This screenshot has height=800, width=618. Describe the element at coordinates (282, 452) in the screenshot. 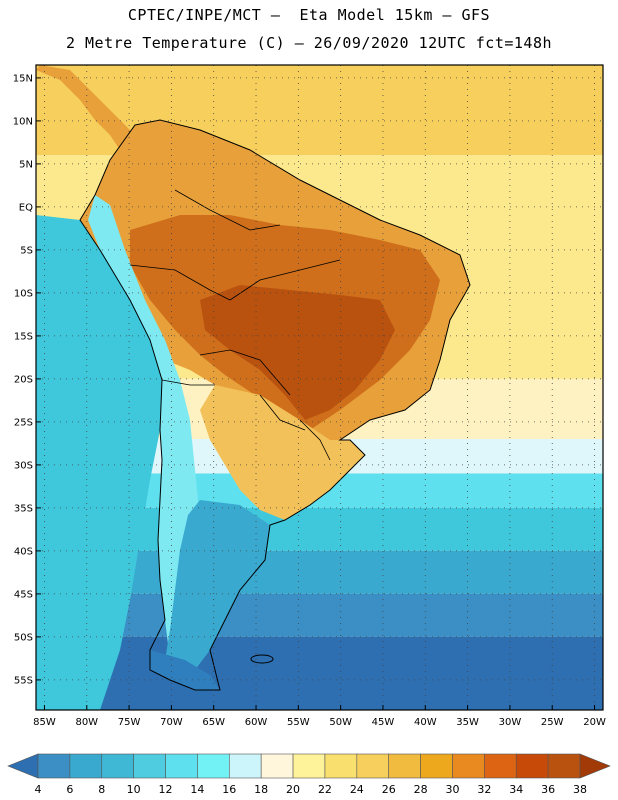

I see `land-south-warm` at that location.